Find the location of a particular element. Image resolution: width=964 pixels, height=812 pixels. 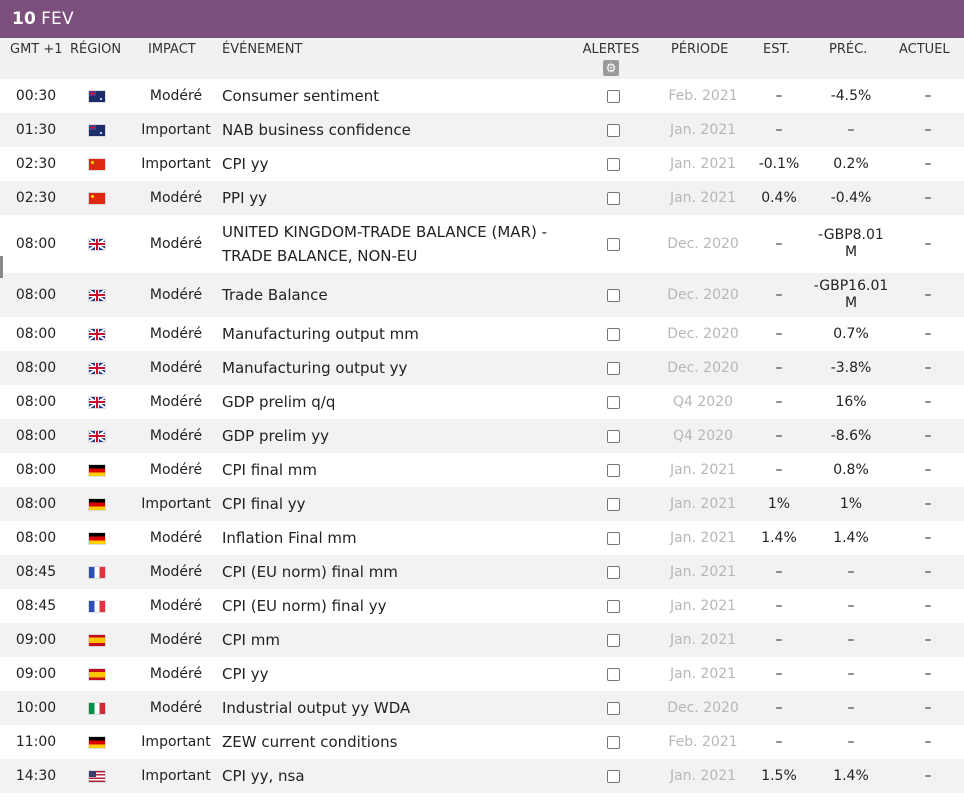

event-name: Industrial output yy WDA is located at coordinates (316, 708).